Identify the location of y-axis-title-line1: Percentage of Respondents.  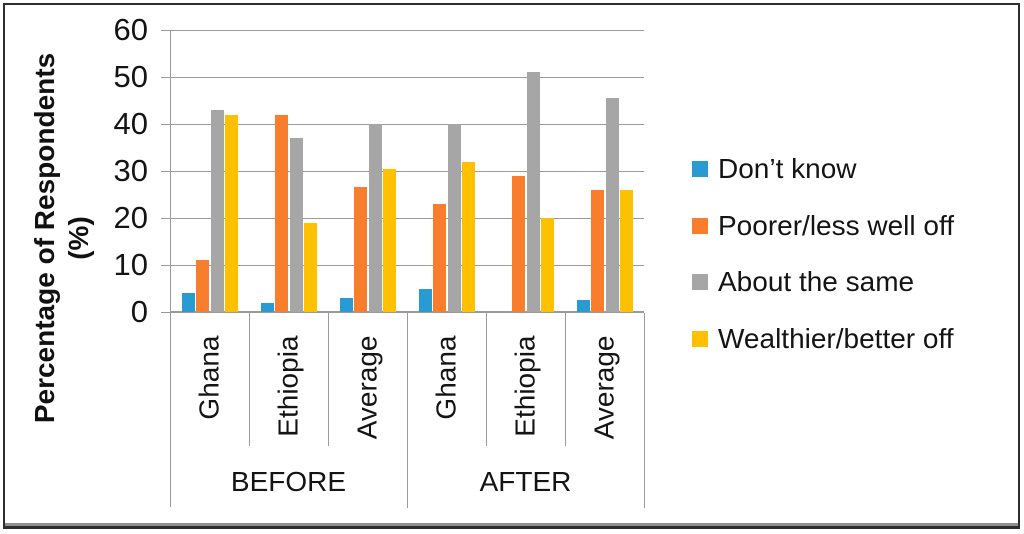
(44, 238).